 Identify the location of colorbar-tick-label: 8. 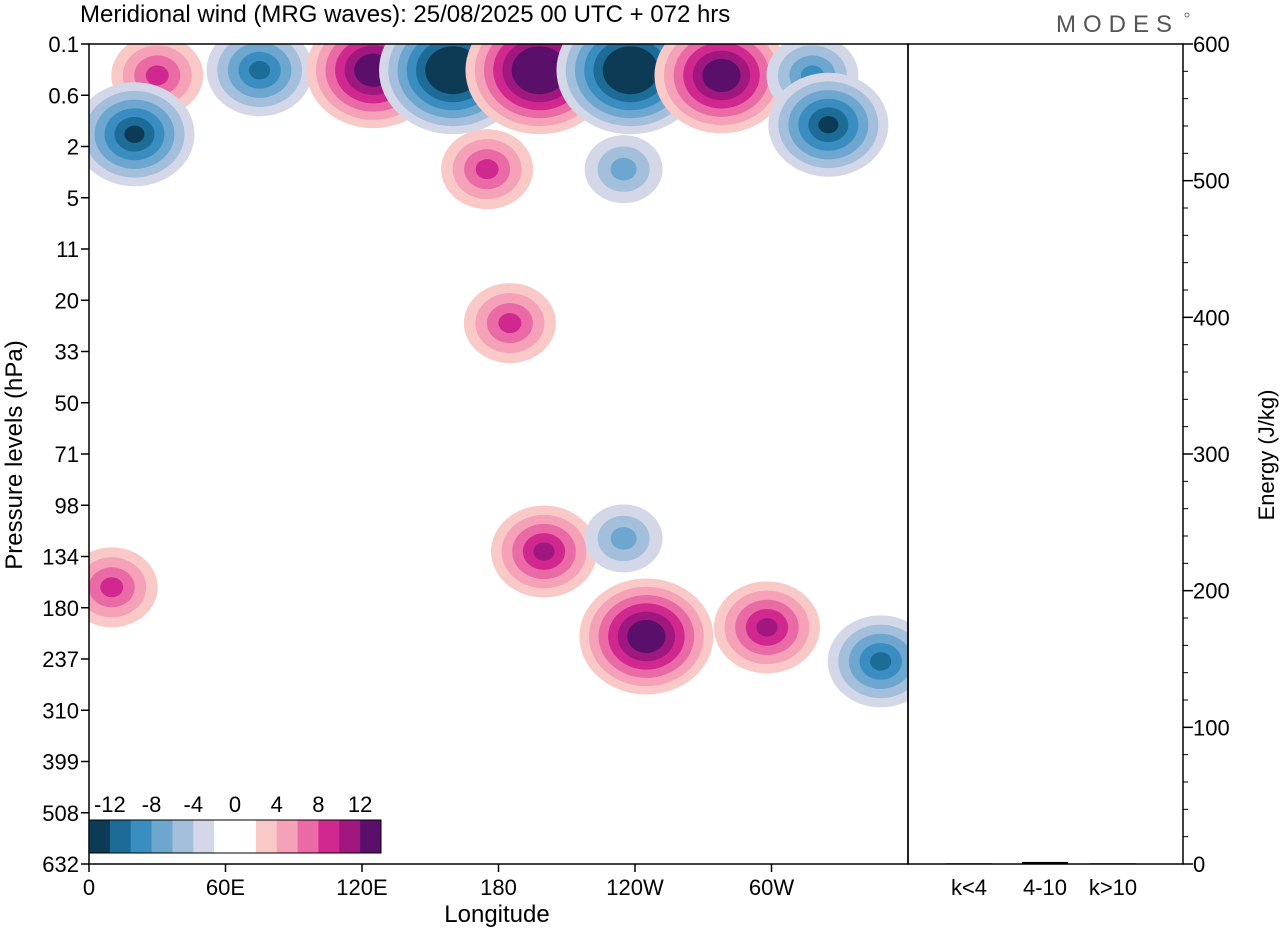
(318, 804).